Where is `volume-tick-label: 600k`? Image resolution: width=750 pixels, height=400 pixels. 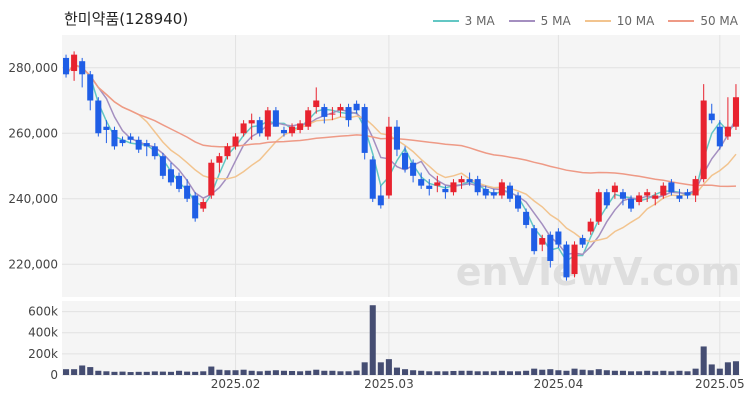 volume-tick-label: 600k is located at coordinates (43, 312).